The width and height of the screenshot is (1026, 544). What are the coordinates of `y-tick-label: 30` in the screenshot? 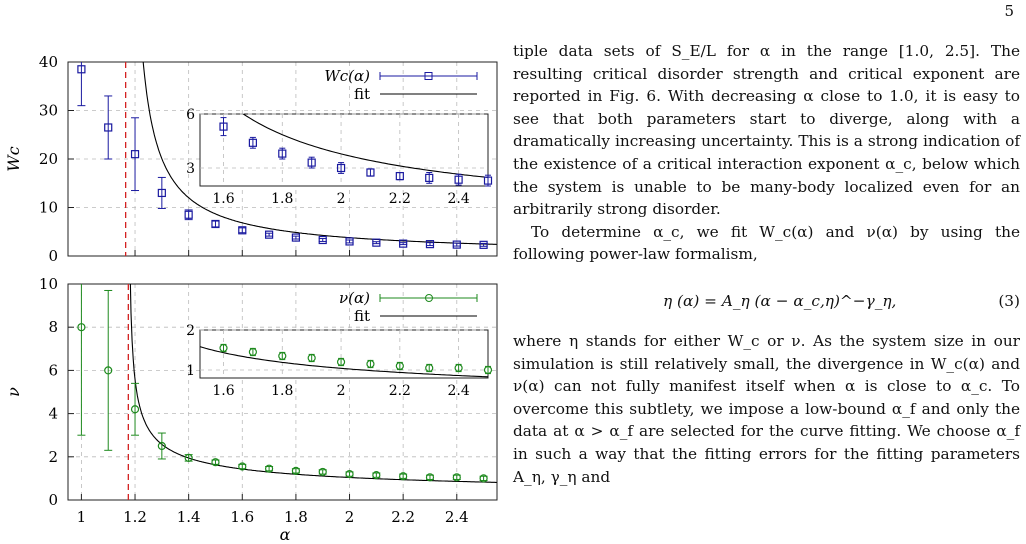 It's located at (48, 111).